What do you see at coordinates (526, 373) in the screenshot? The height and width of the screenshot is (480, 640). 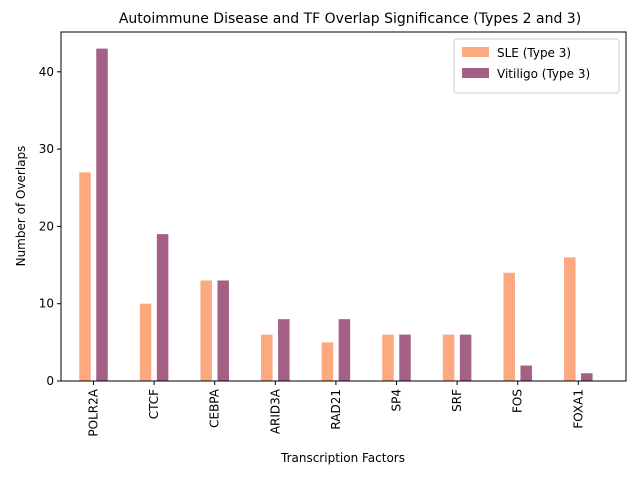 I see `bar-series2-fos` at bounding box center [526, 373].